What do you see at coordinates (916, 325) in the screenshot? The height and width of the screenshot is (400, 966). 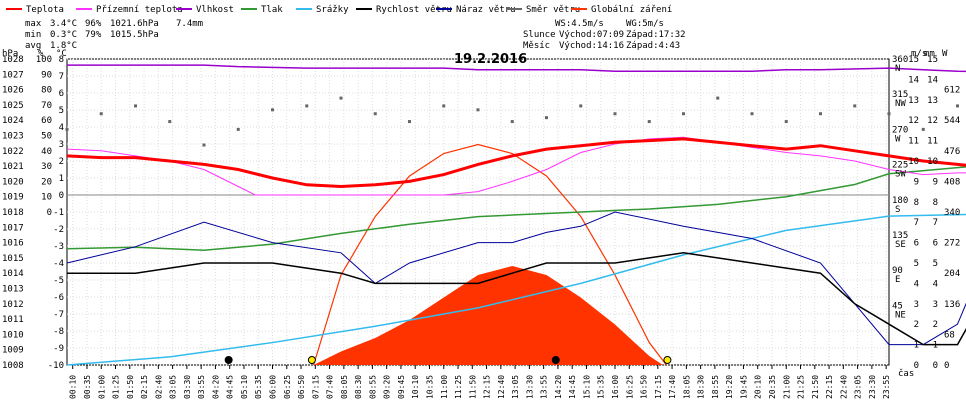 I see `y-tick-ms: 2` at bounding box center [916, 325].